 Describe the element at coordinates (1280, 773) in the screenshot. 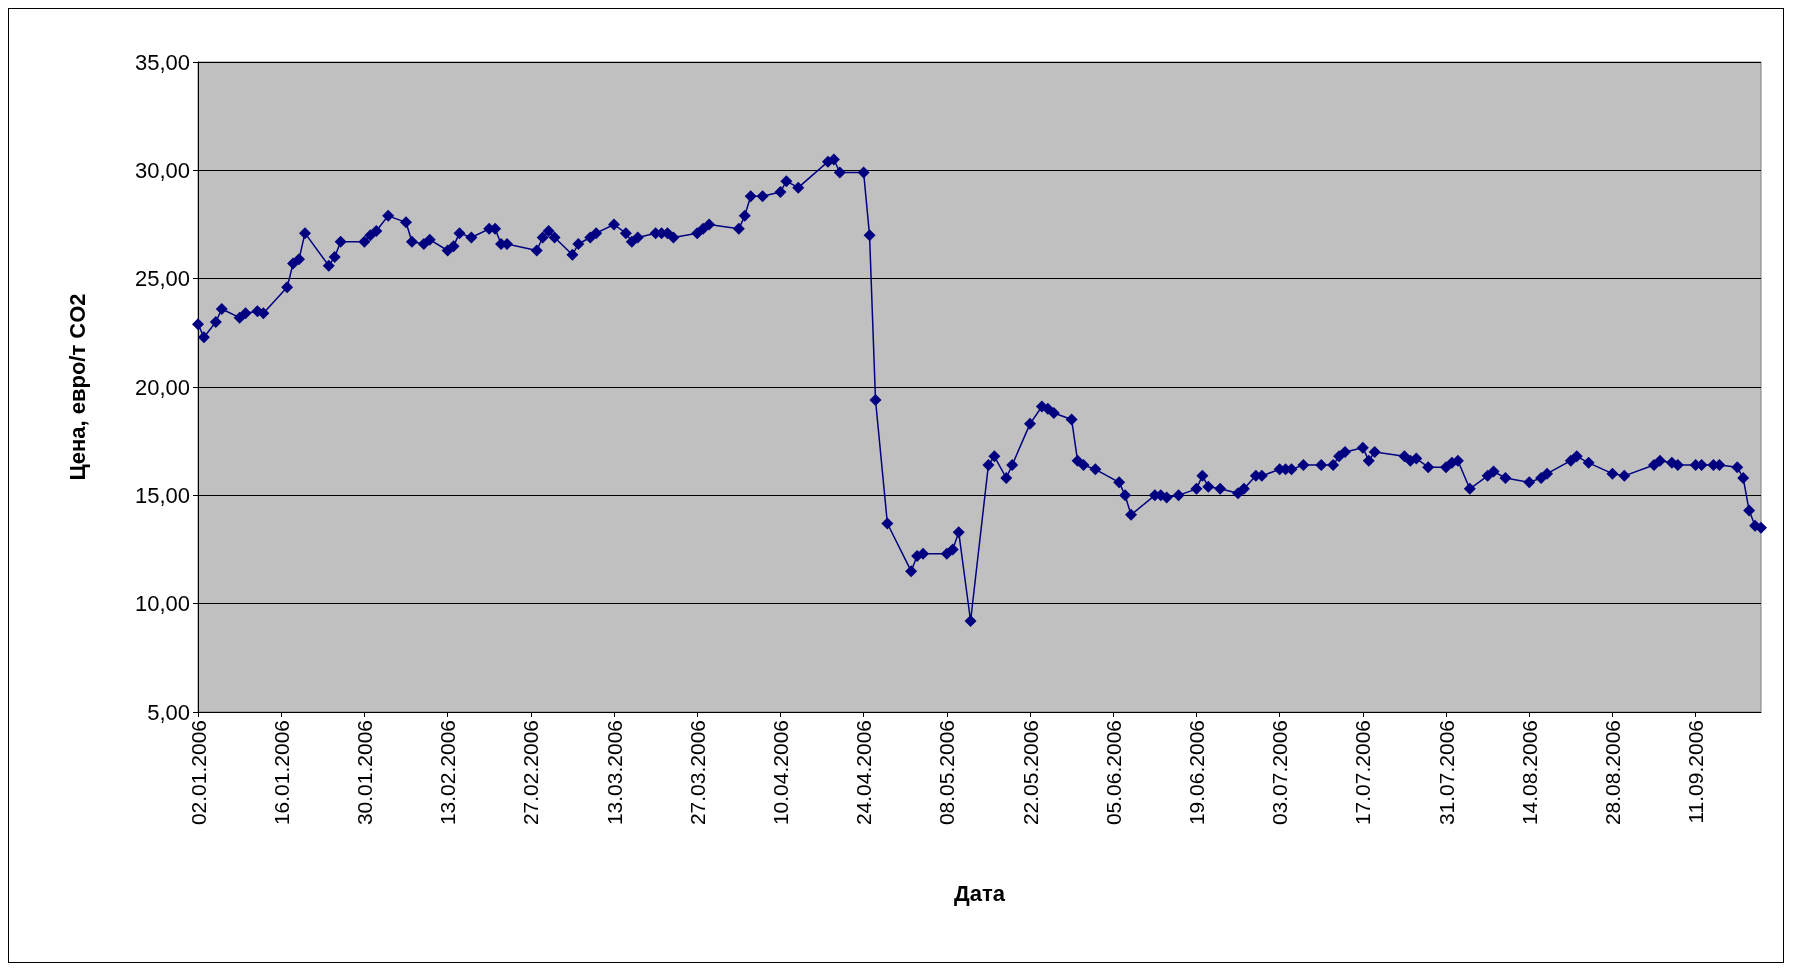

I see `x-tick-label: 03.07.2006` at that location.